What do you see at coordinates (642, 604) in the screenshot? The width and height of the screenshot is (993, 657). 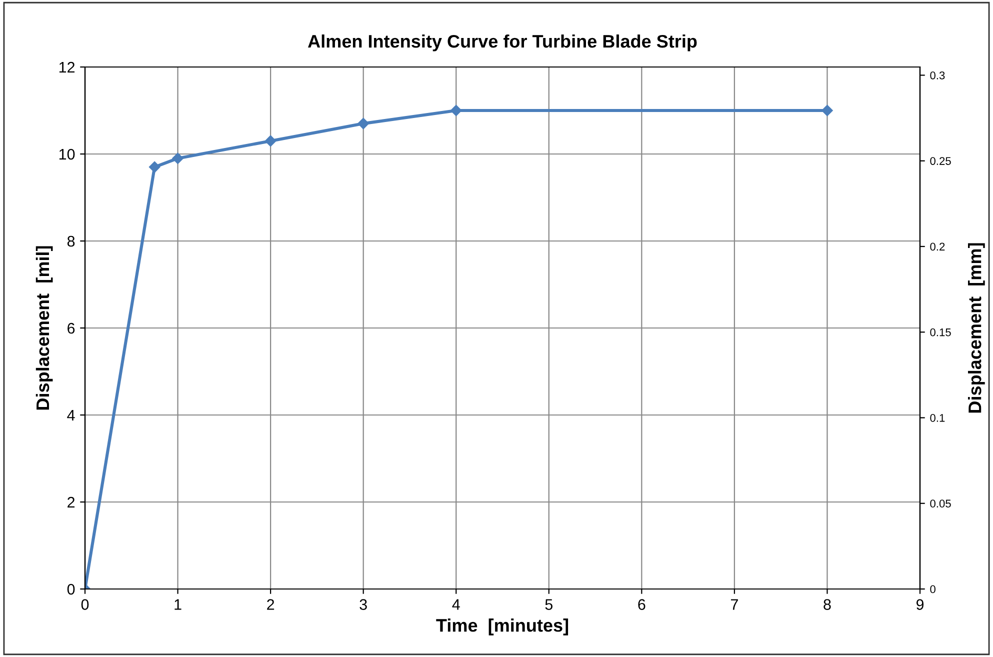 I see `x-tick-label: 6` at bounding box center [642, 604].